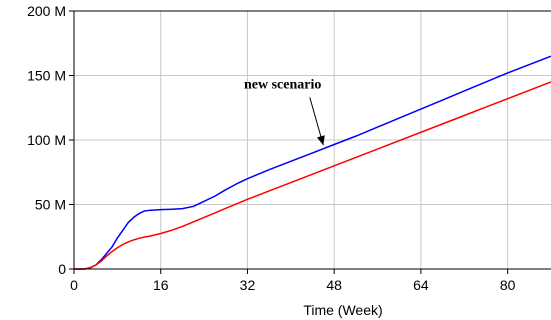  What do you see at coordinates (342, 310) in the screenshot?
I see `x-axis-label: Time (Week)` at bounding box center [342, 310].